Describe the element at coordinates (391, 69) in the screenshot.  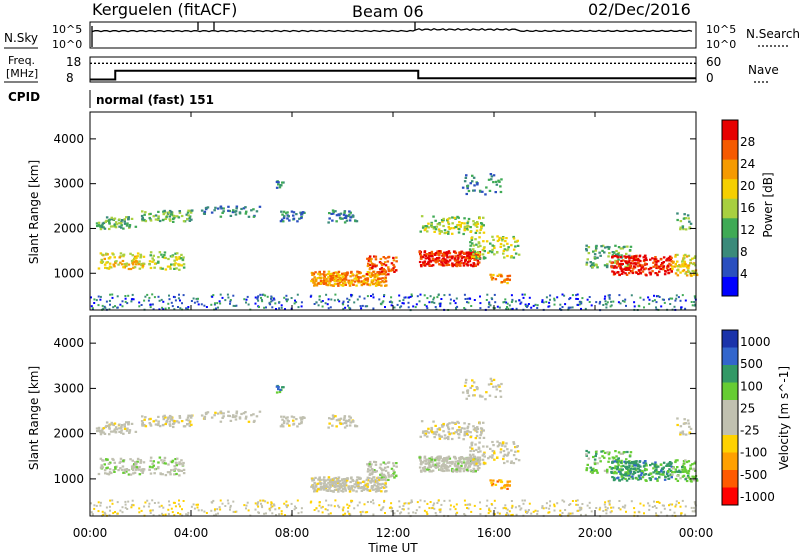
I see `freq-nave-panel: Freq. [MHz] 18 8 60 0 Nave` at that location.